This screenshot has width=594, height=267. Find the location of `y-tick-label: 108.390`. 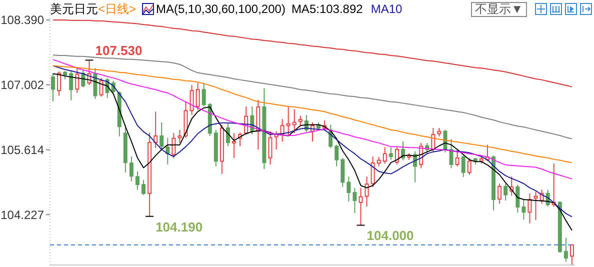

y-tick-label: 108.390 is located at coordinates (22, 20).